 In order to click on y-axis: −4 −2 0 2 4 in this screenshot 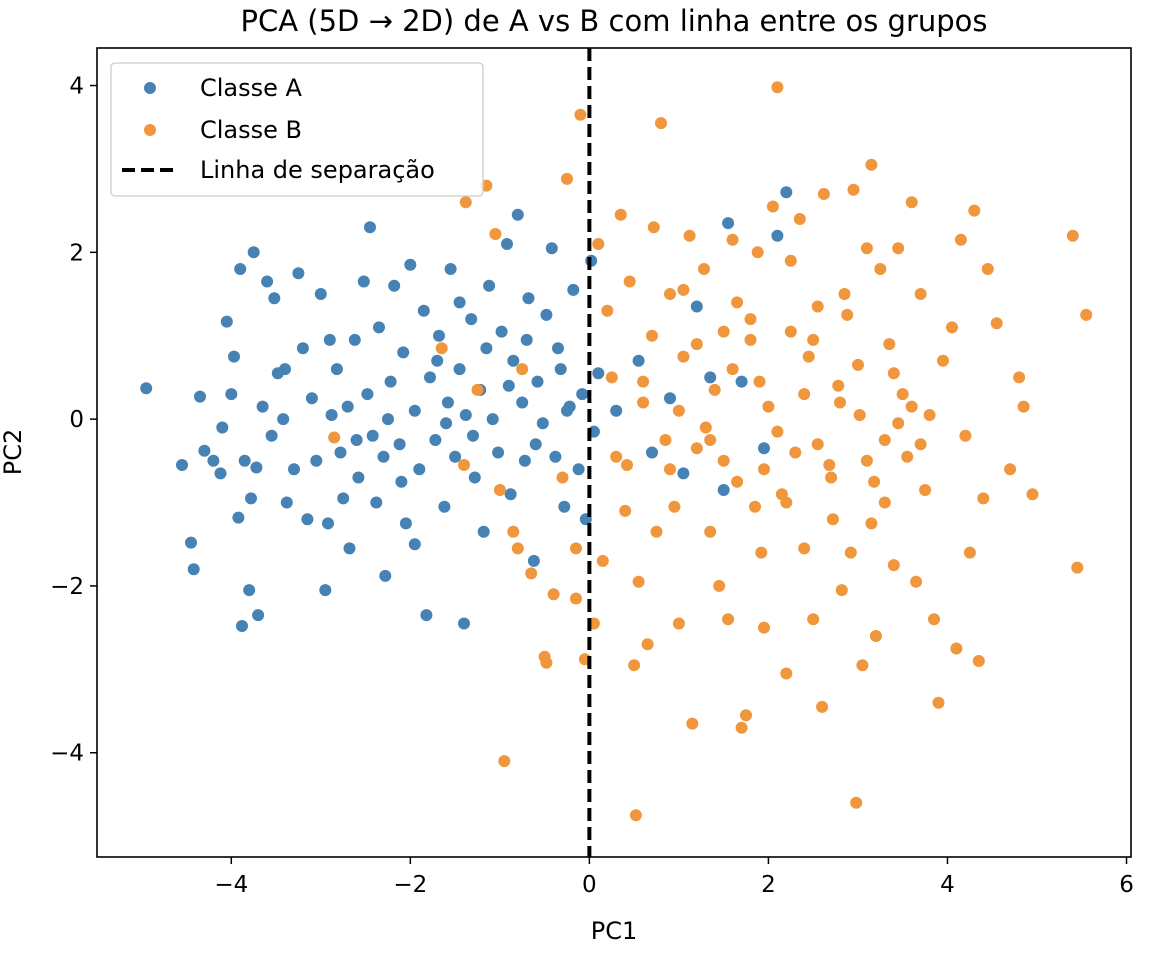, I will do `click(73, 420)`.